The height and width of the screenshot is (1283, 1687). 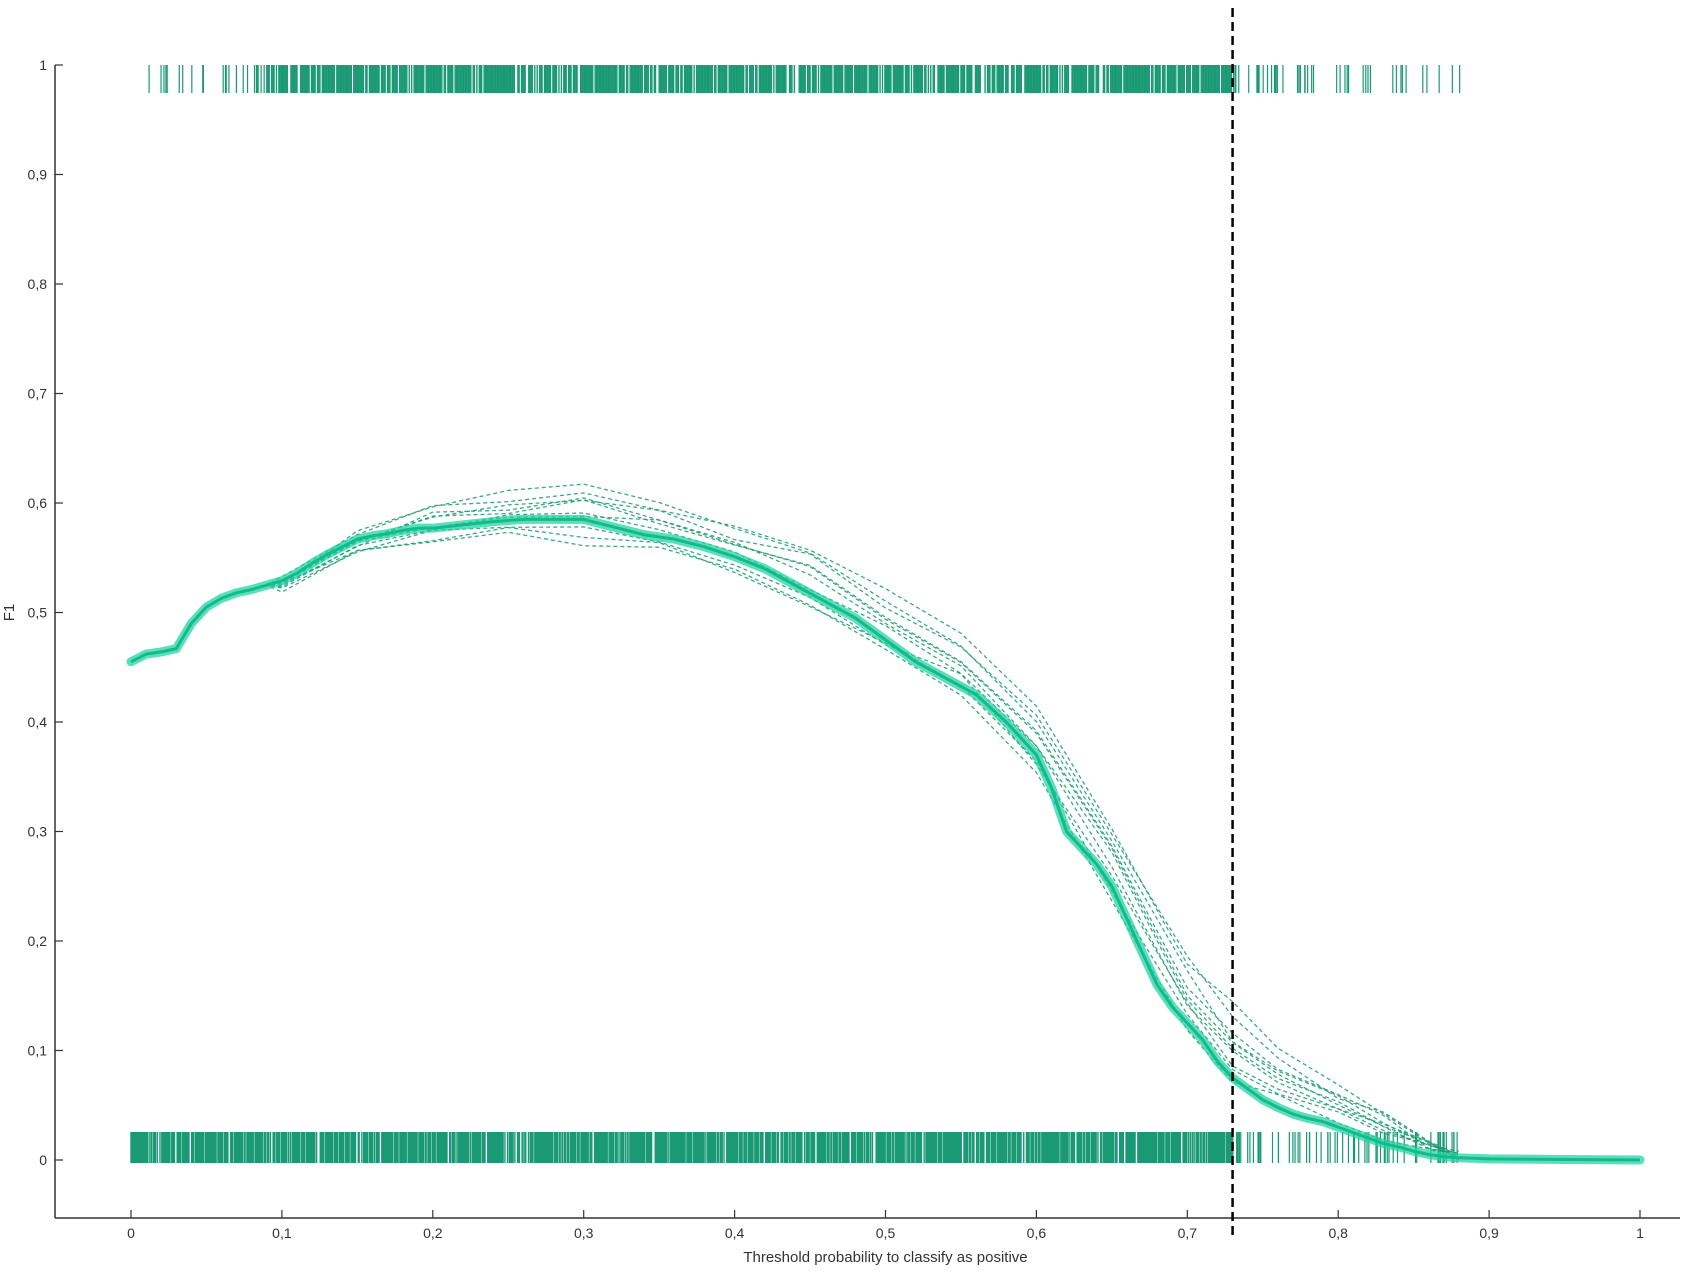 I want to click on y-tick-label: 0,4, so click(x=38, y=722).